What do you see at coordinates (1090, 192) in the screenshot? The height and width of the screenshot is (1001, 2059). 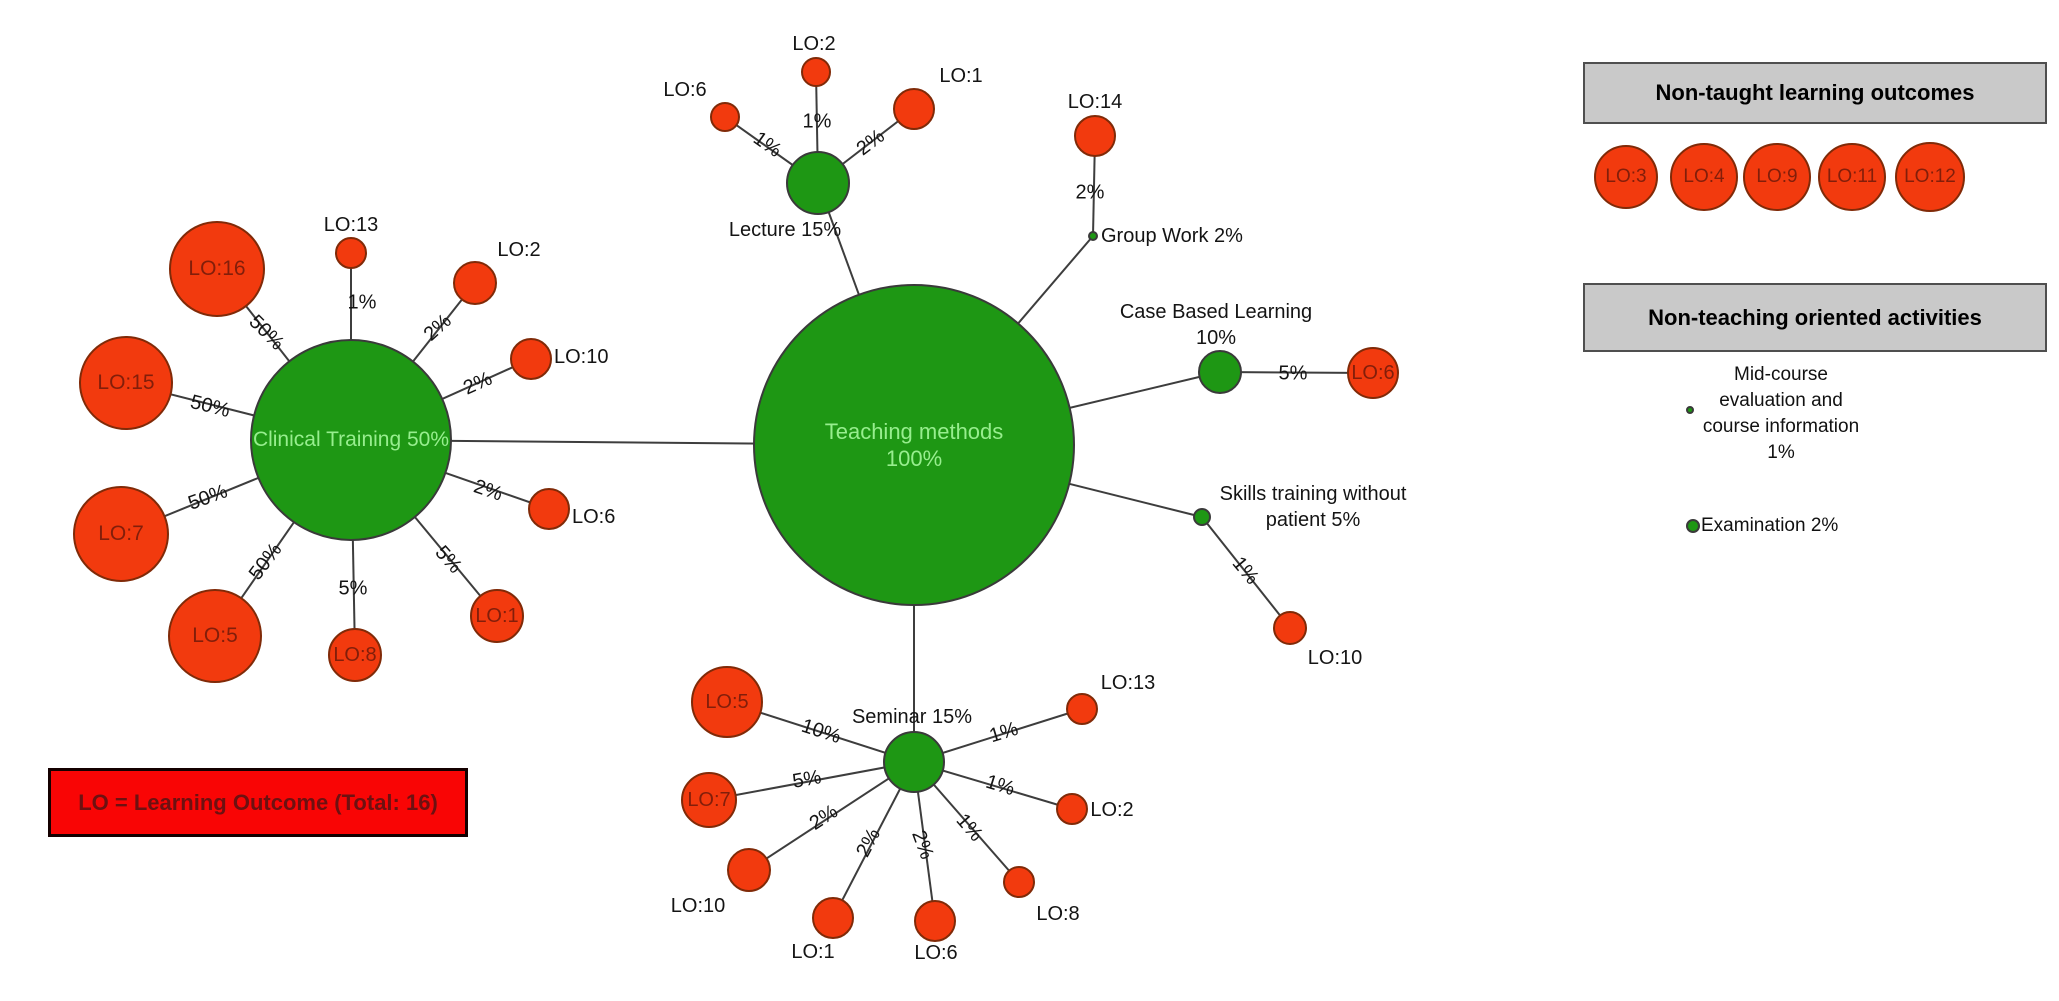 I see `edge-label-l14-groupwork: 2%` at bounding box center [1090, 192].